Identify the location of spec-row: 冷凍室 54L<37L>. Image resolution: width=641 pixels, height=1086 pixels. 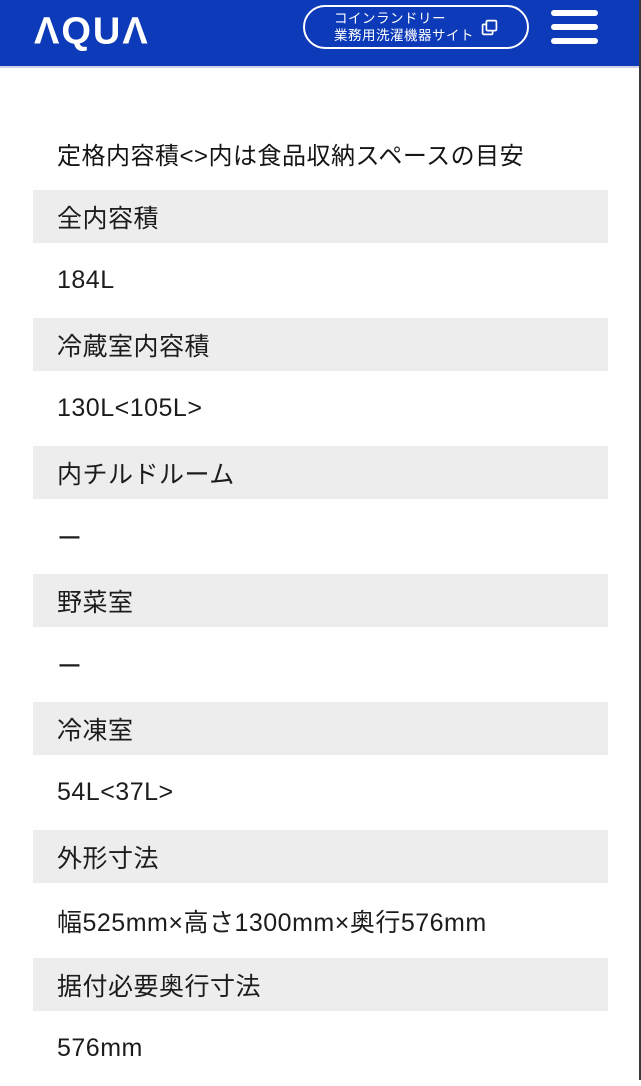
(320, 766).